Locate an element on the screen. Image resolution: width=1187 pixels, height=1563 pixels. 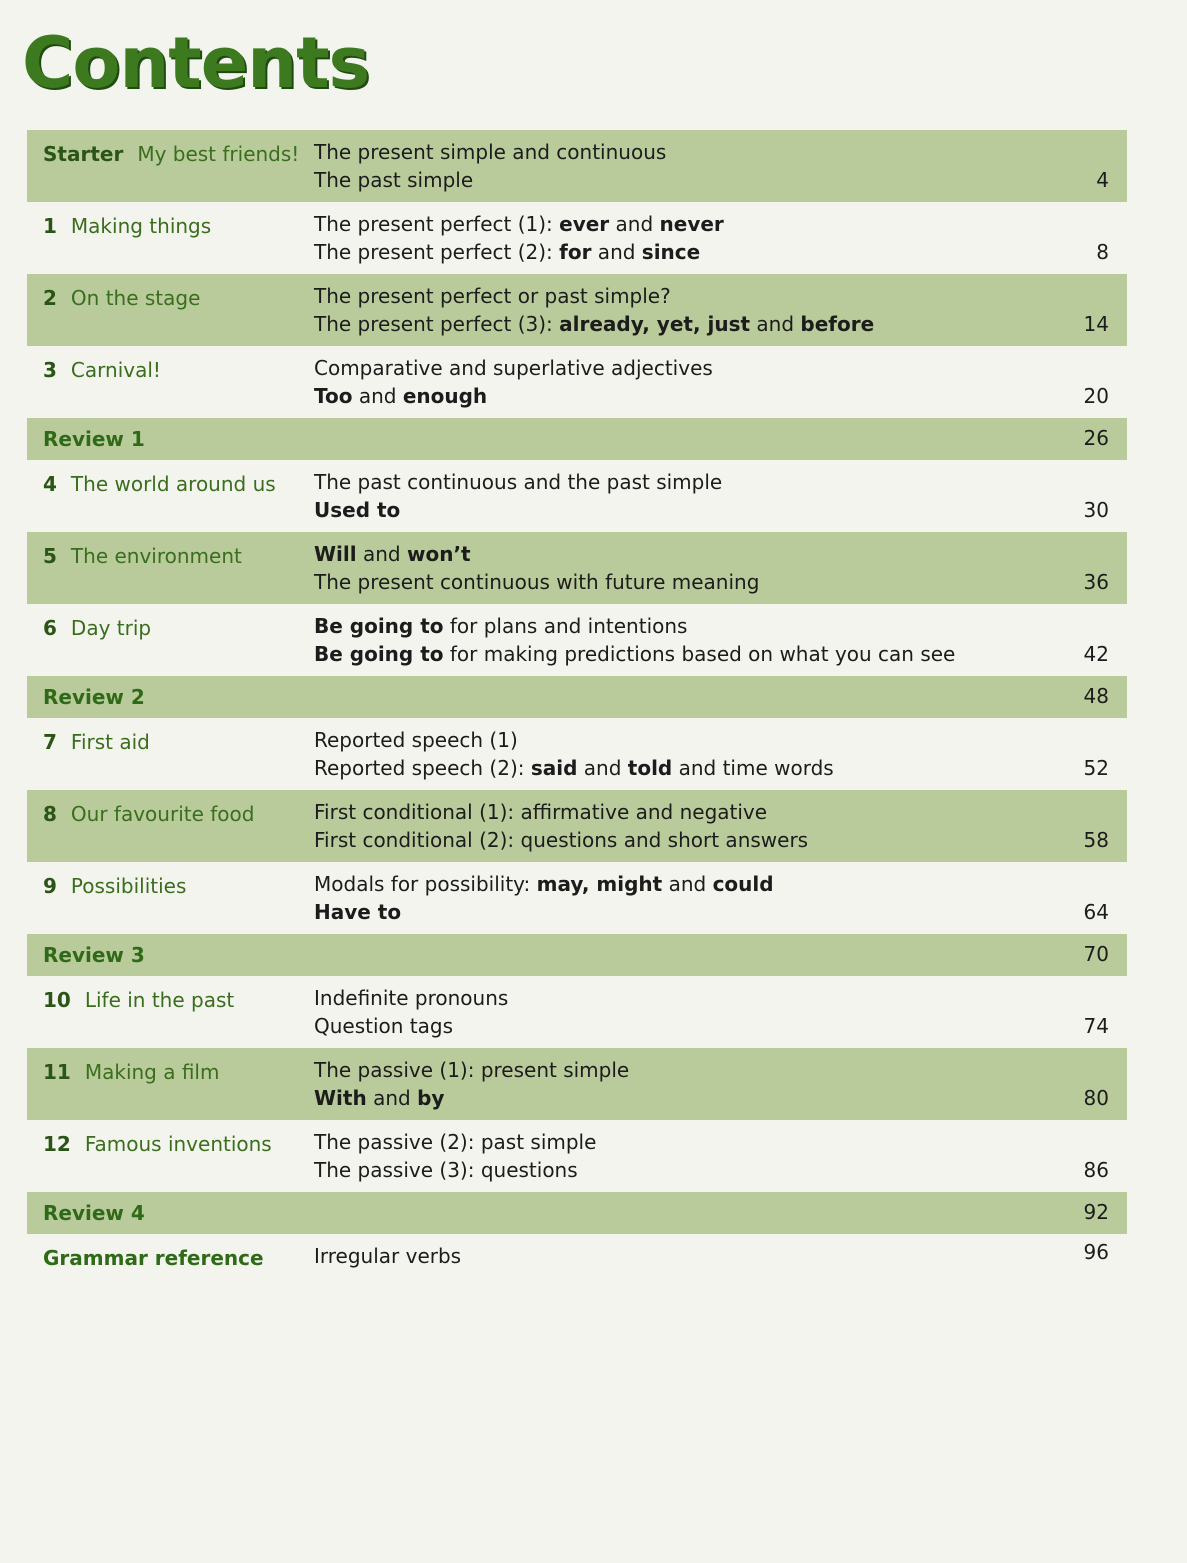
unit-title: Making things is located at coordinates (141, 226).